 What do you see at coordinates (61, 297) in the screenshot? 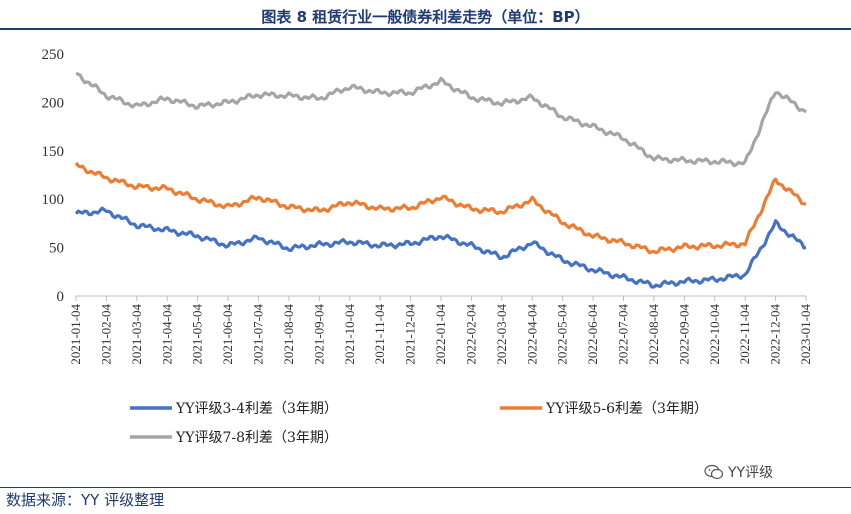
I see `y-tick-label: 0` at bounding box center [61, 297].